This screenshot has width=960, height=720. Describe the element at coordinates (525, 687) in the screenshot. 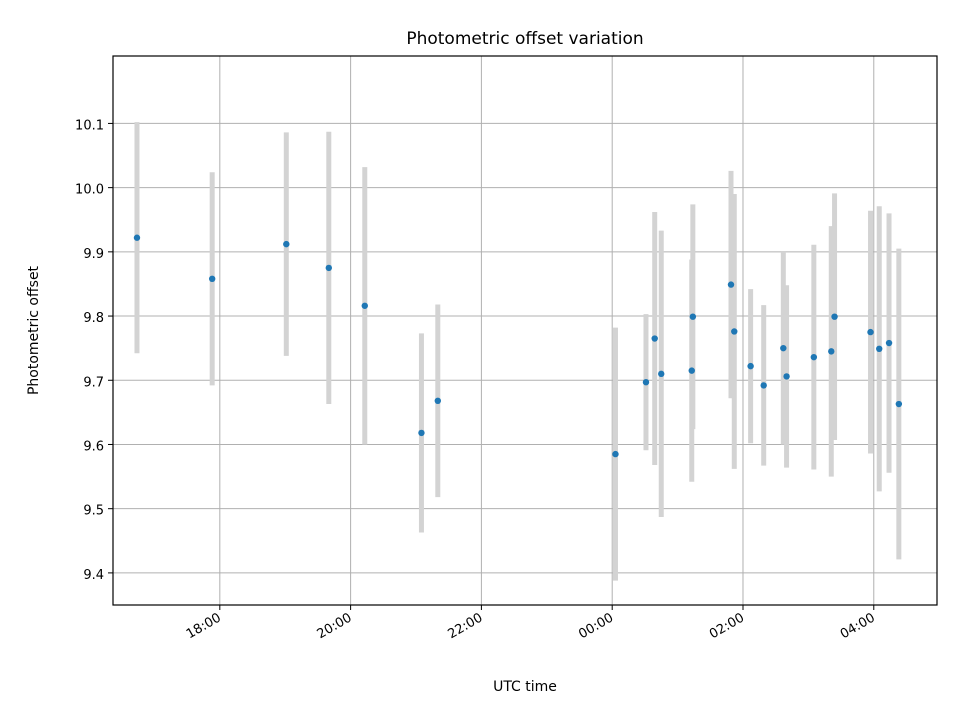

I see `x-axis-label: UTC time` at that location.